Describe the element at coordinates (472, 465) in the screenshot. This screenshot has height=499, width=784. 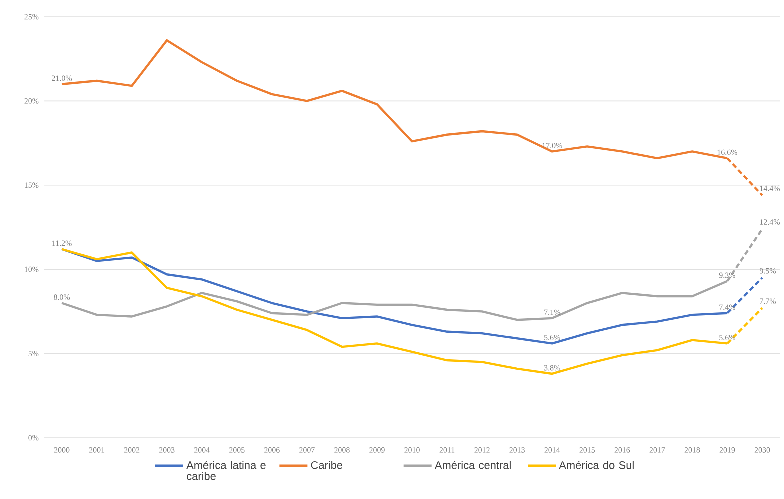
I see `legend-label: América central` at that location.